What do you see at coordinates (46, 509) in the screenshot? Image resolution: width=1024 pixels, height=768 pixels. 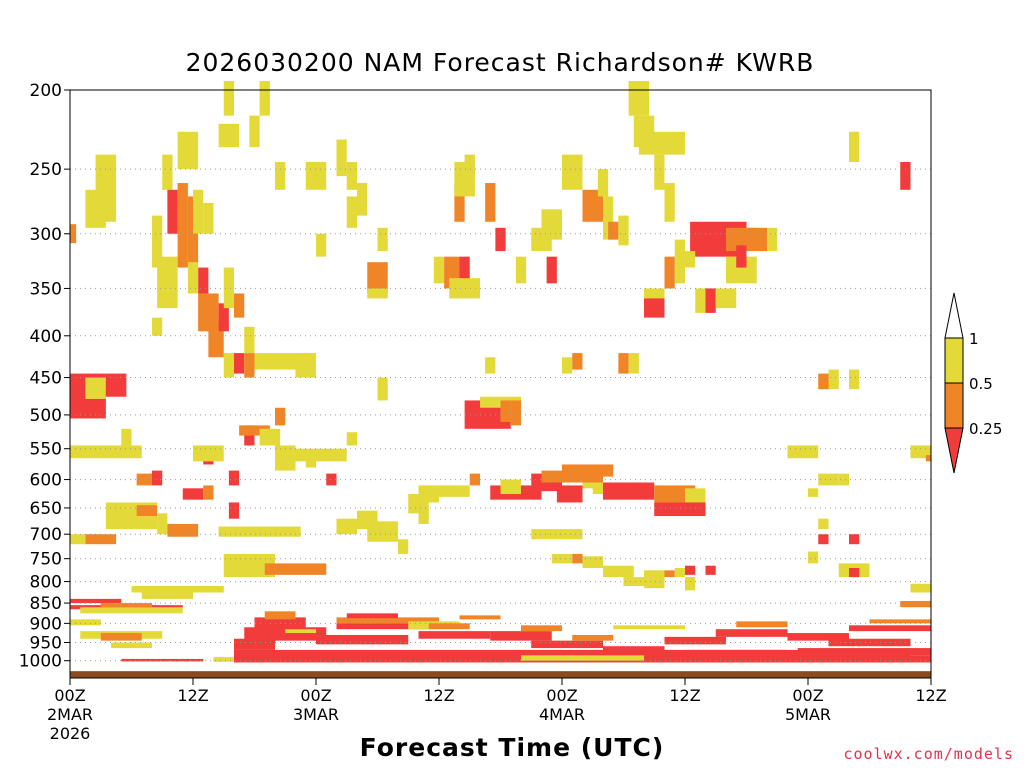 I see `y-tick-label-650: 650` at bounding box center [46, 509].